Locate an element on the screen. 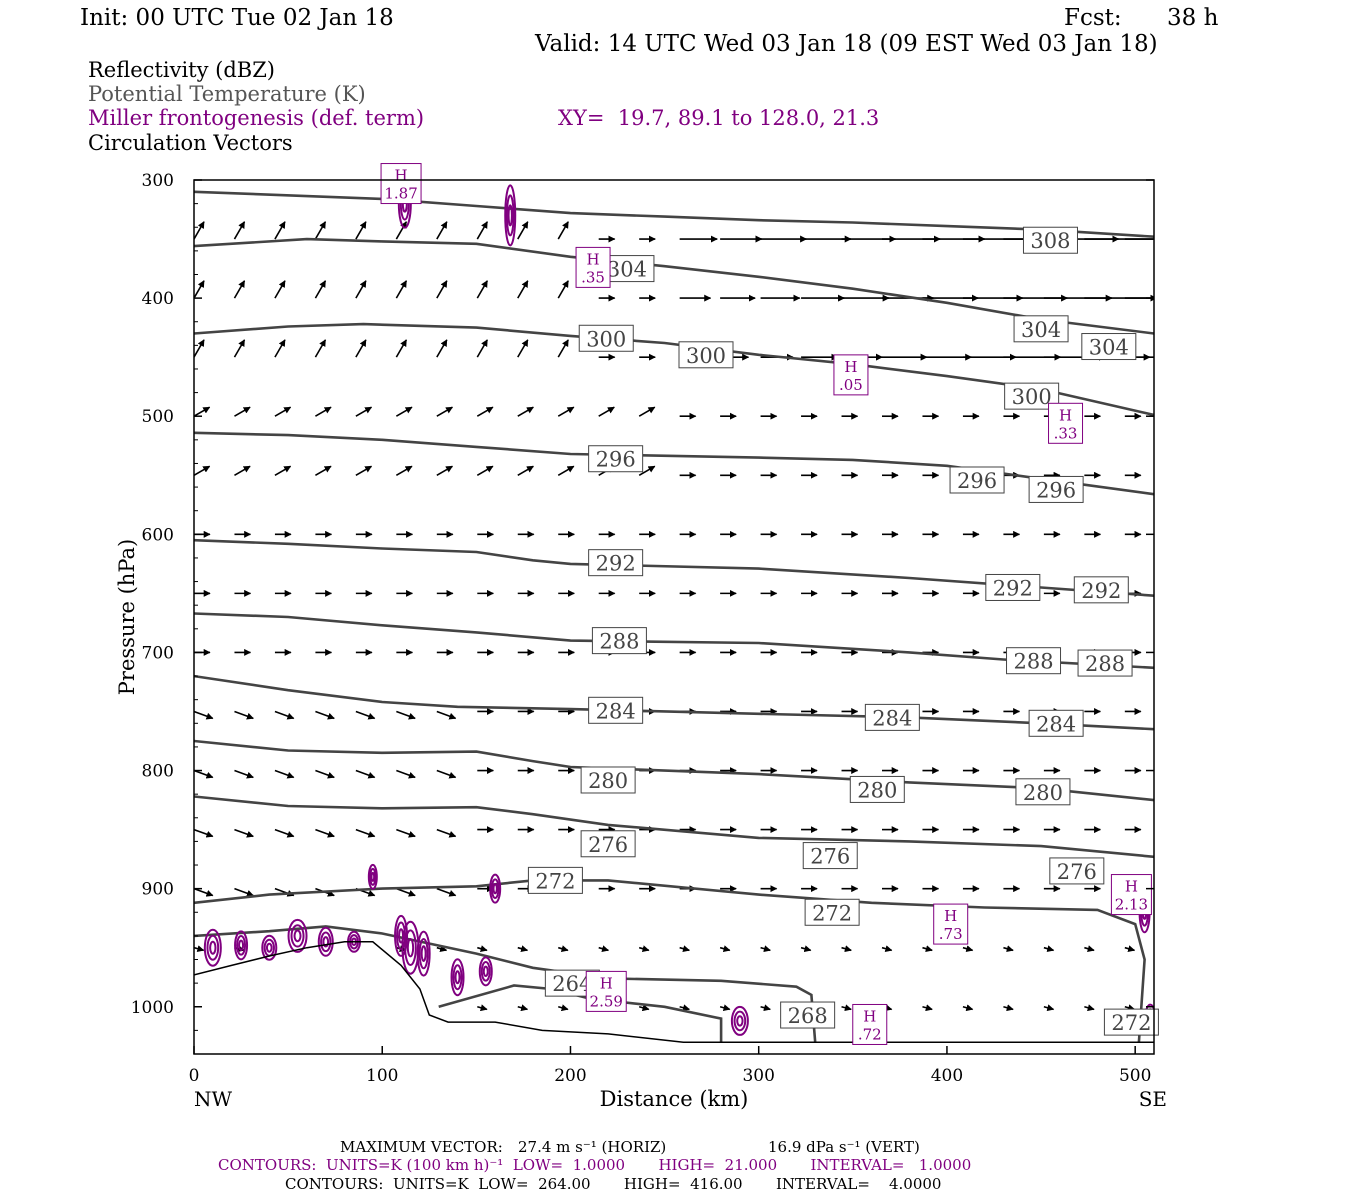 The image size is (1350, 1200). max-vector-label: MAXIMUM VECTOR: is located at coordinates (421, 1147).